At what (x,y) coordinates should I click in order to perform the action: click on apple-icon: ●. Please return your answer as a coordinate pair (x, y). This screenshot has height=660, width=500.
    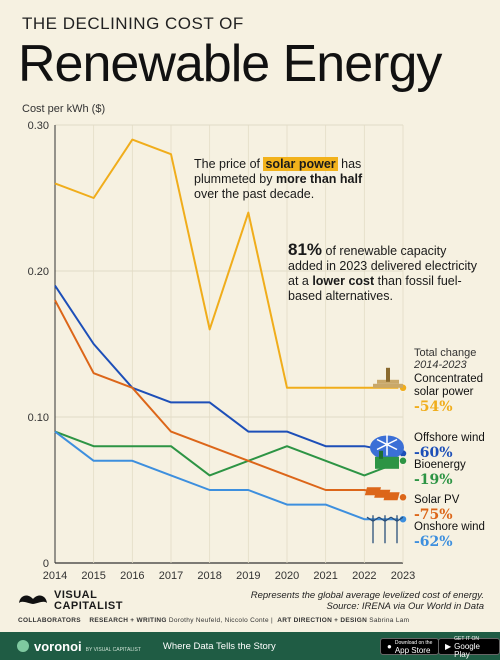
    Looking at the image, I should click on (389, 646).